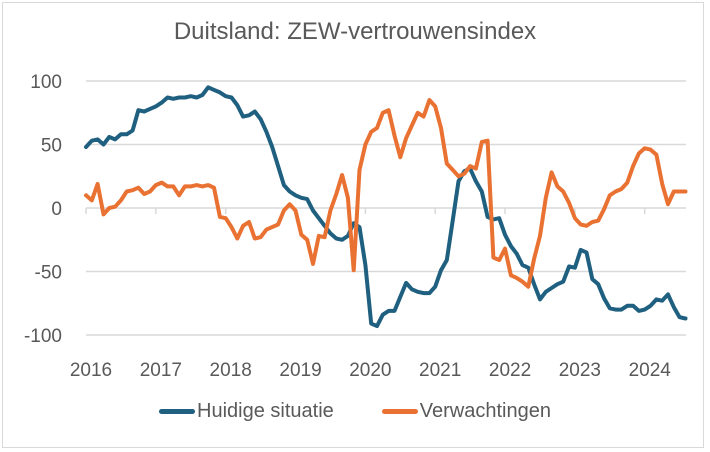  Describe the element at coordinates (43, 336) in the screenshot. I see `y-tick-label: -100` at that location.